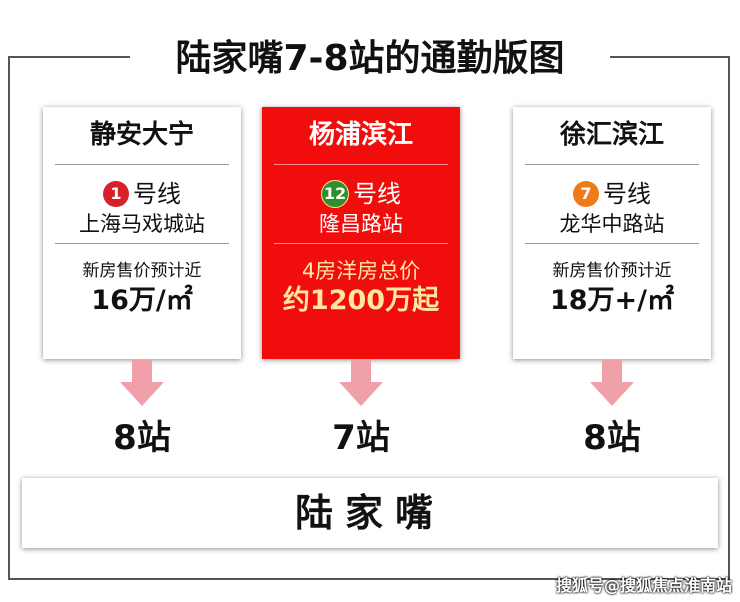  I want to click on price-note: 4房洋房总价, so click(361, 271).